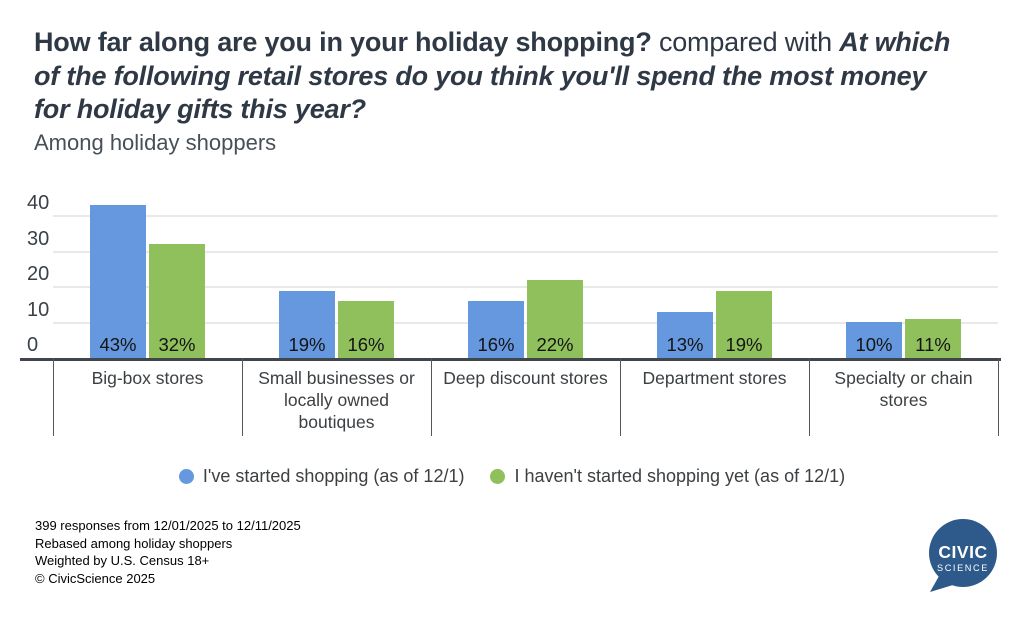 Image resolution: width=1024 pixels, height=623 pixels. I want to click on chart-subtitle: Among holiday shoppers, so click(155, 142).